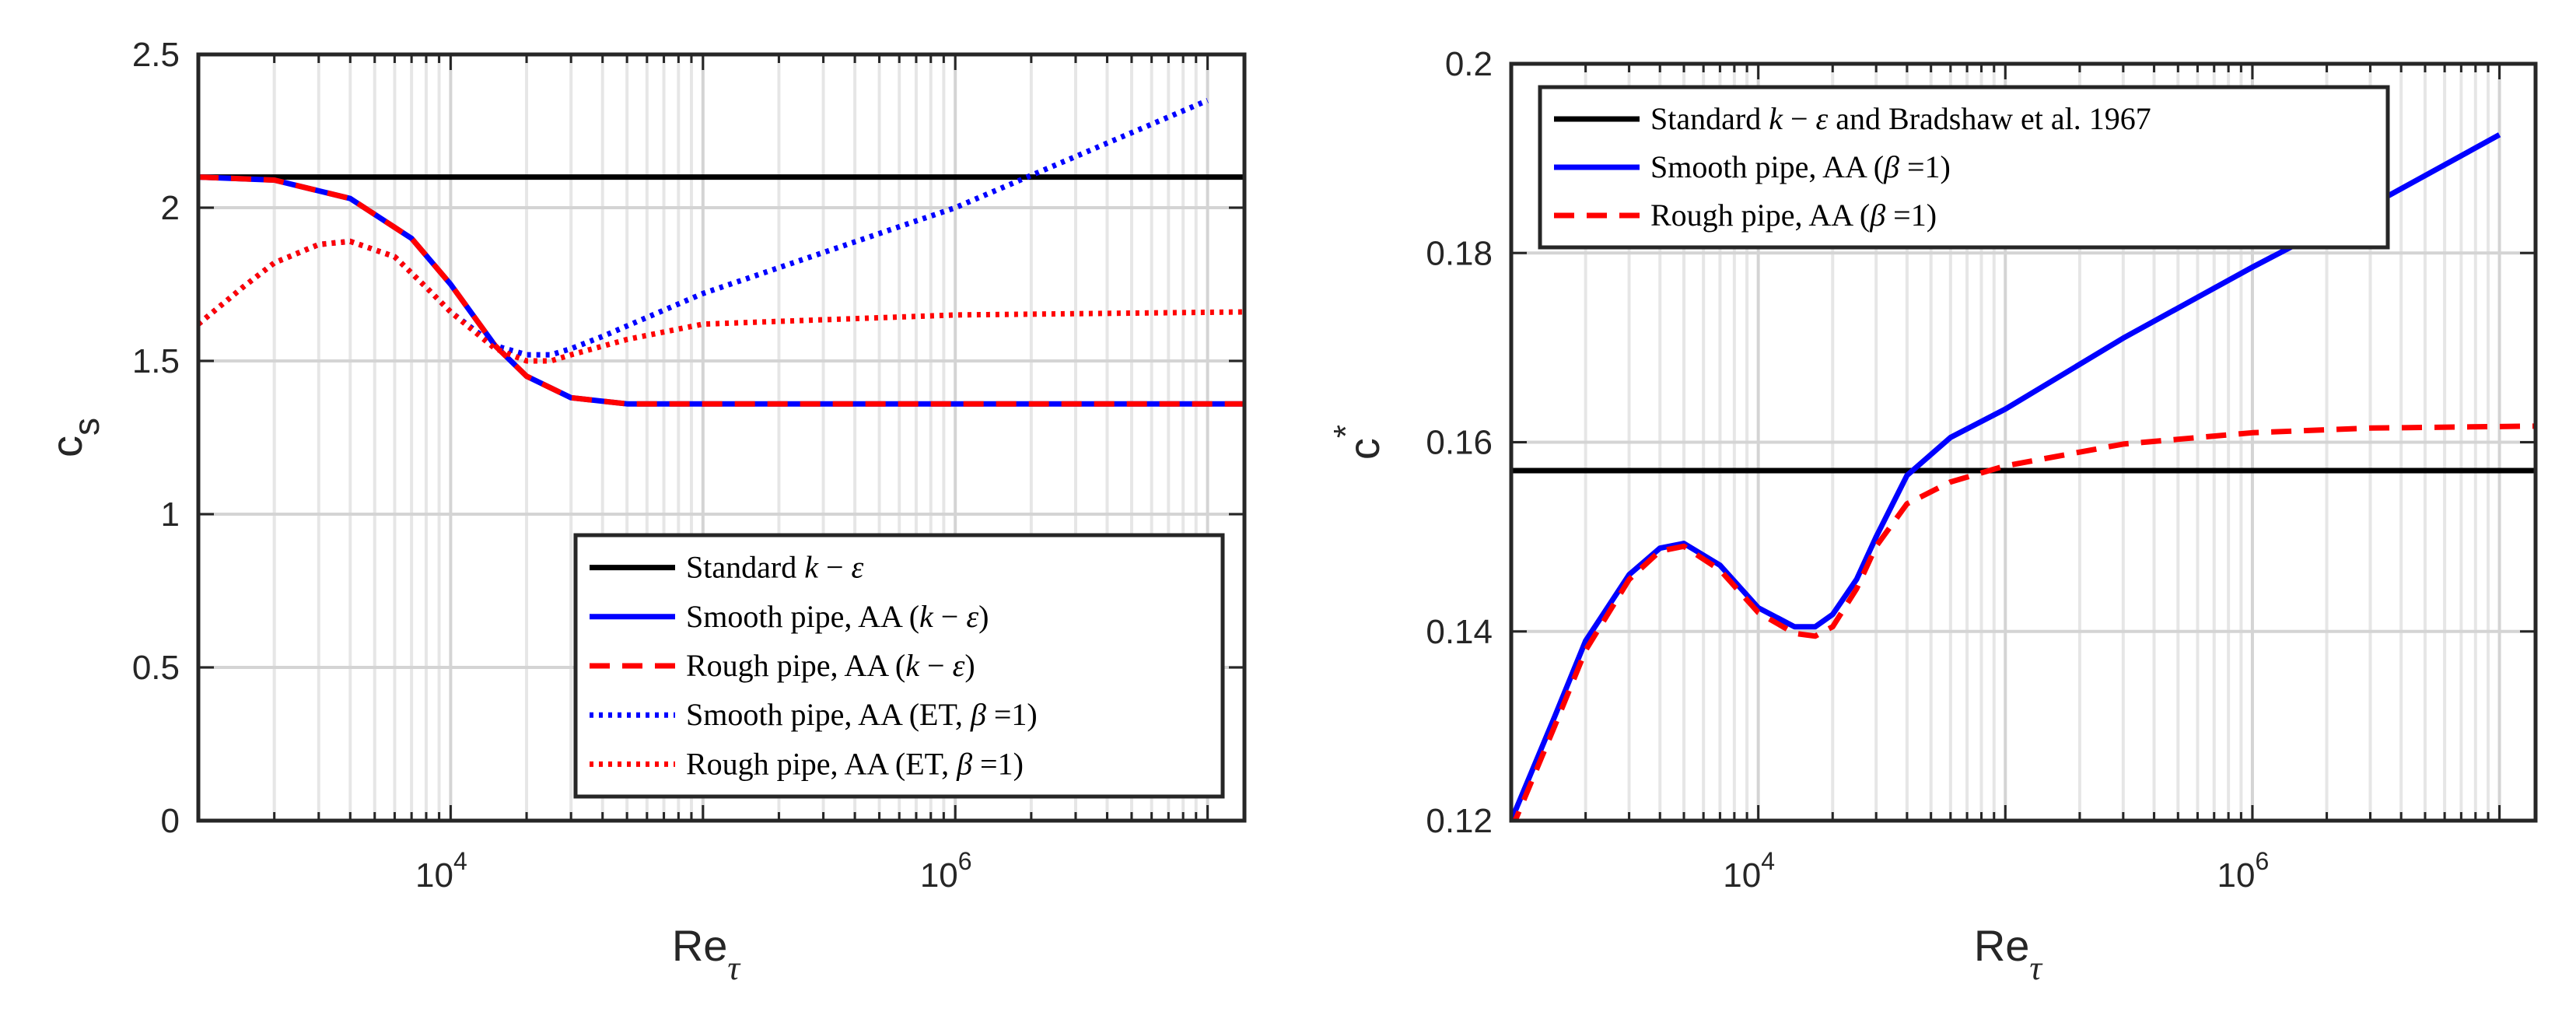 This screenshot has width=2576, height=1019. Describe the element at coordinates (1460, 821) in the screenshot. I see `y-tick-label: 0.12` at that location.